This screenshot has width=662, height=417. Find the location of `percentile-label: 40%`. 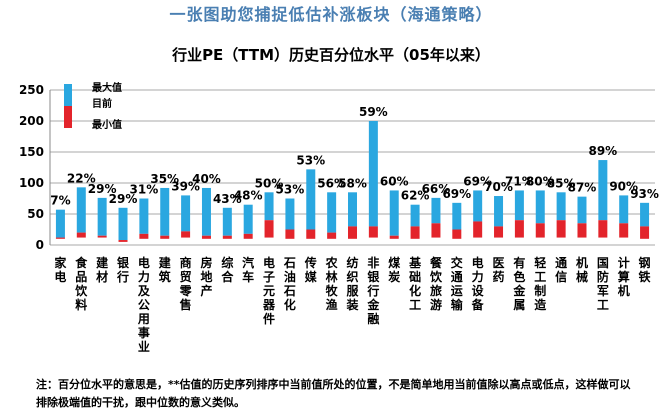

percentile-label: 40% is located at coordinates (206, 179).